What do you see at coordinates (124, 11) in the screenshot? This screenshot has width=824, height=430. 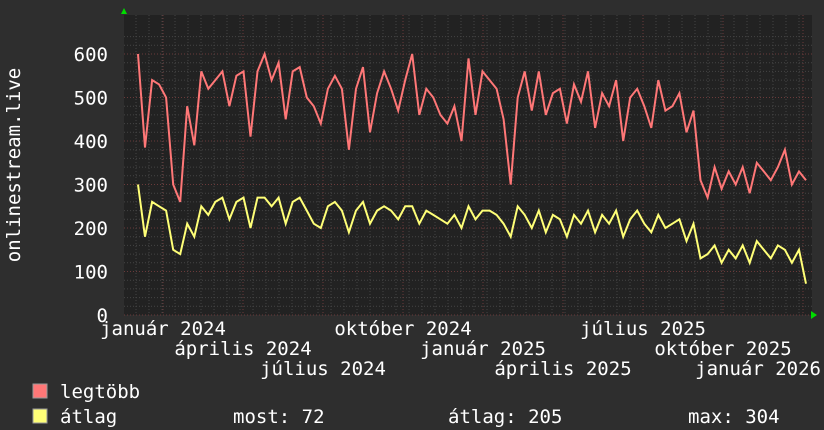 I see `y-axis-arrow-icon` at bounding box center [124, 11].